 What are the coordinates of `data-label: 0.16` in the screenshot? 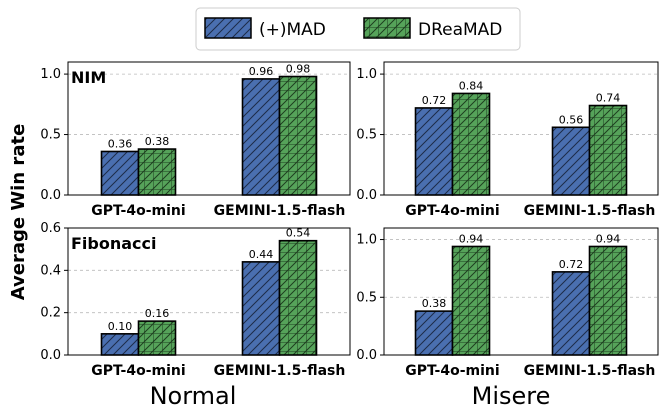 It's located at (157, 313).